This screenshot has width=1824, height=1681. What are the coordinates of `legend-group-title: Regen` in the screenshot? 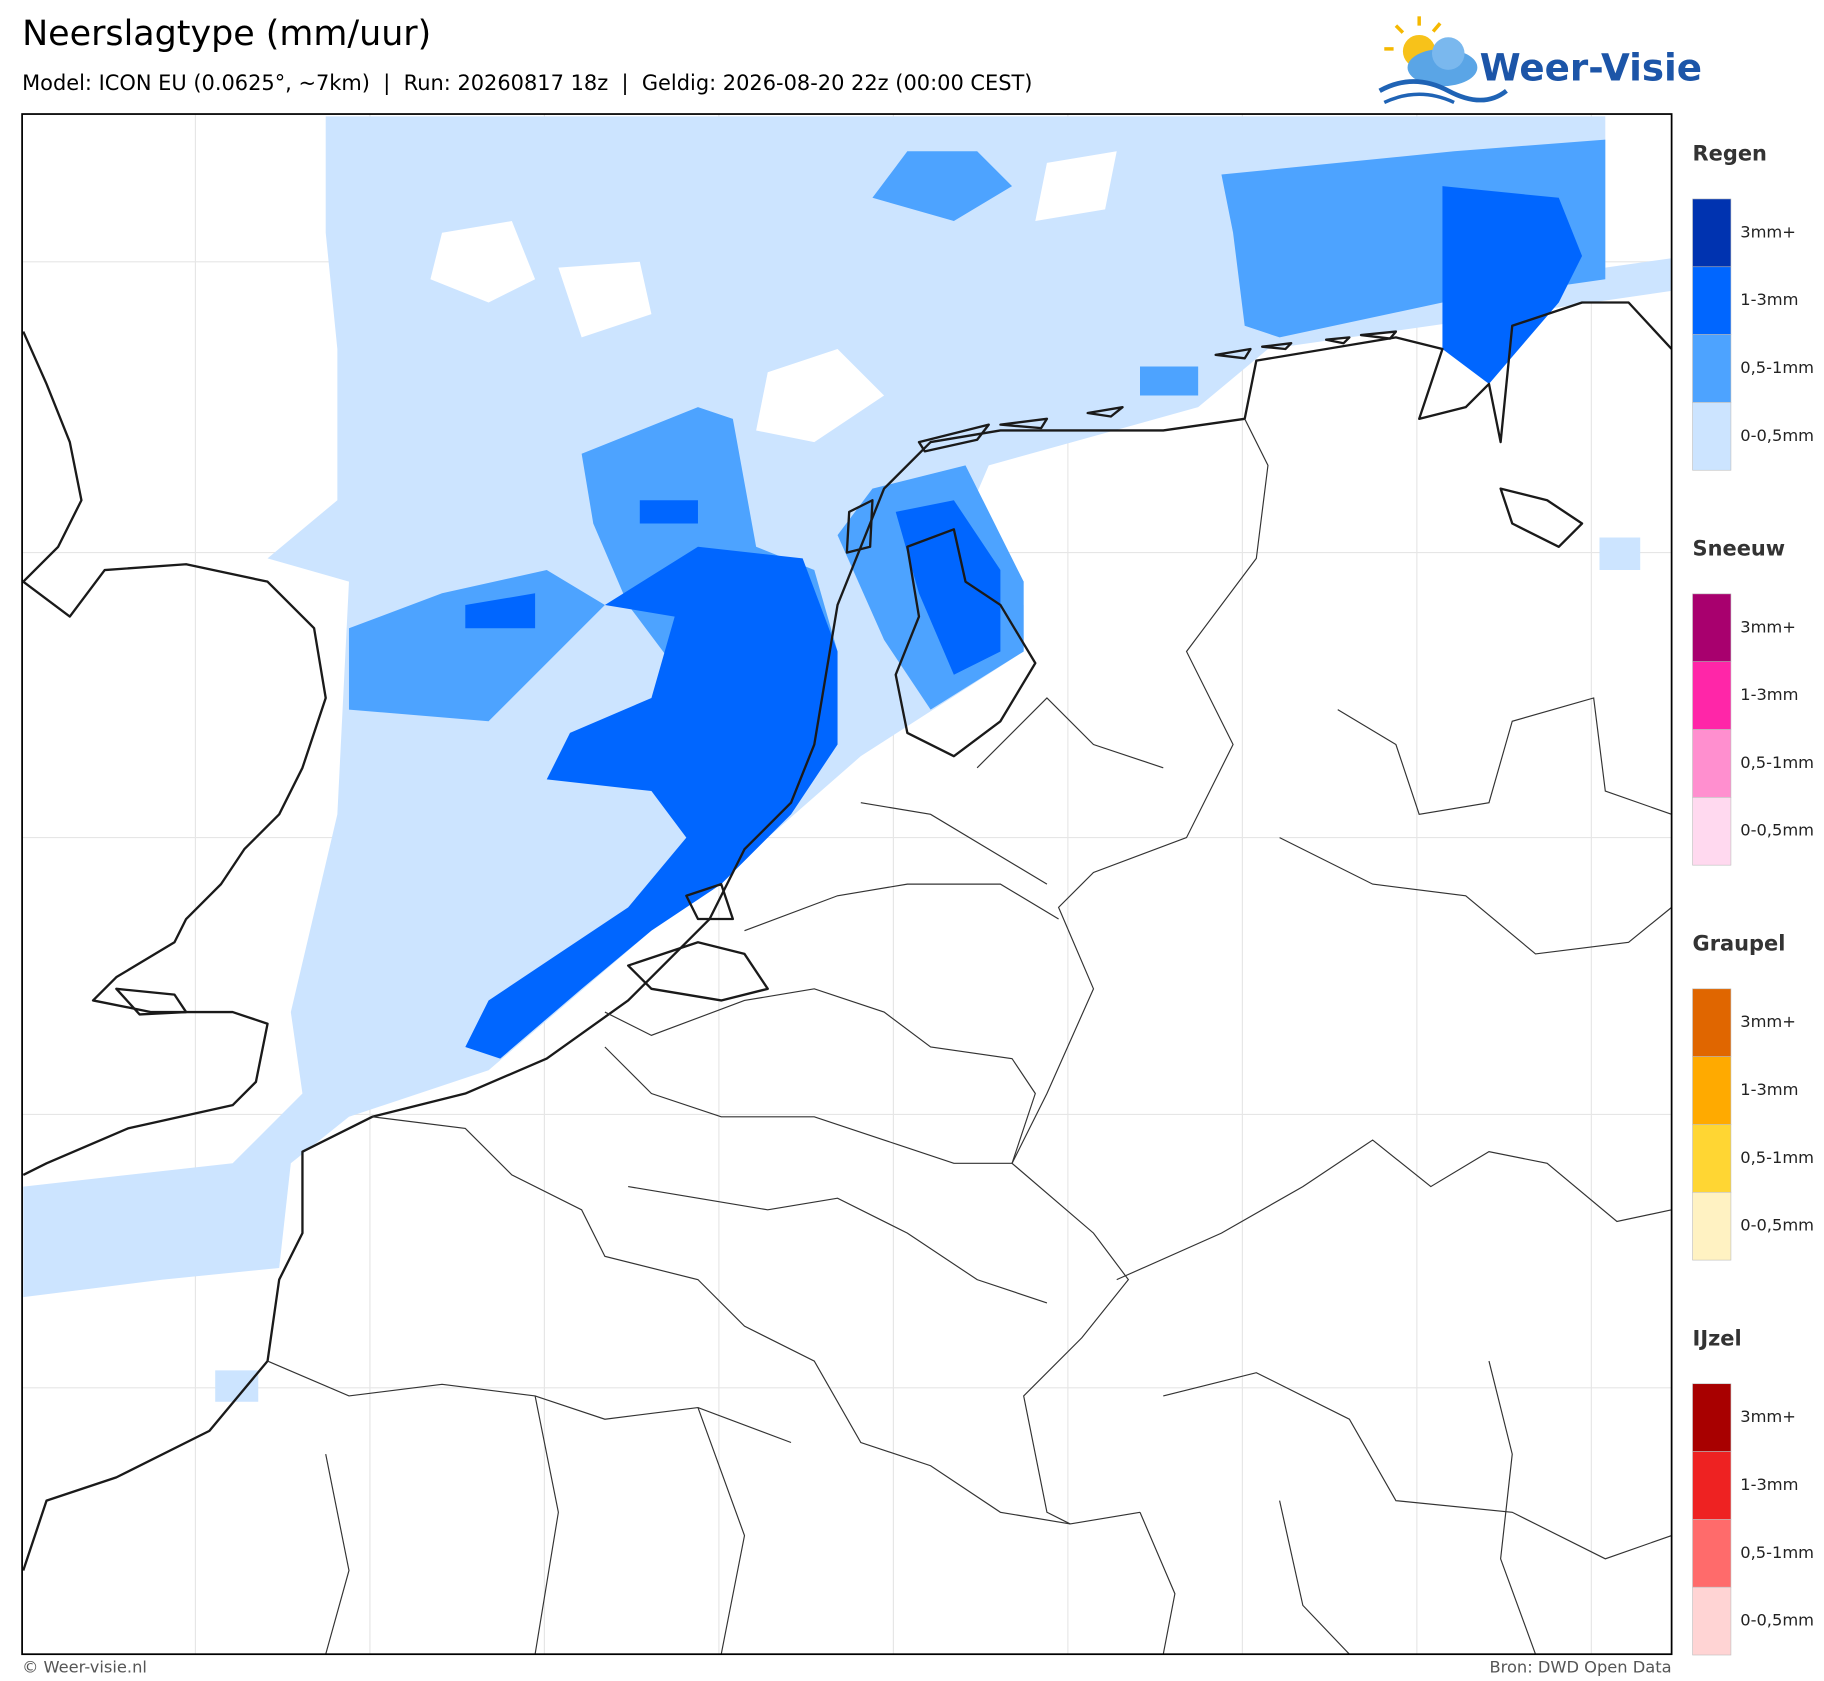 It's located at (1730, 154).